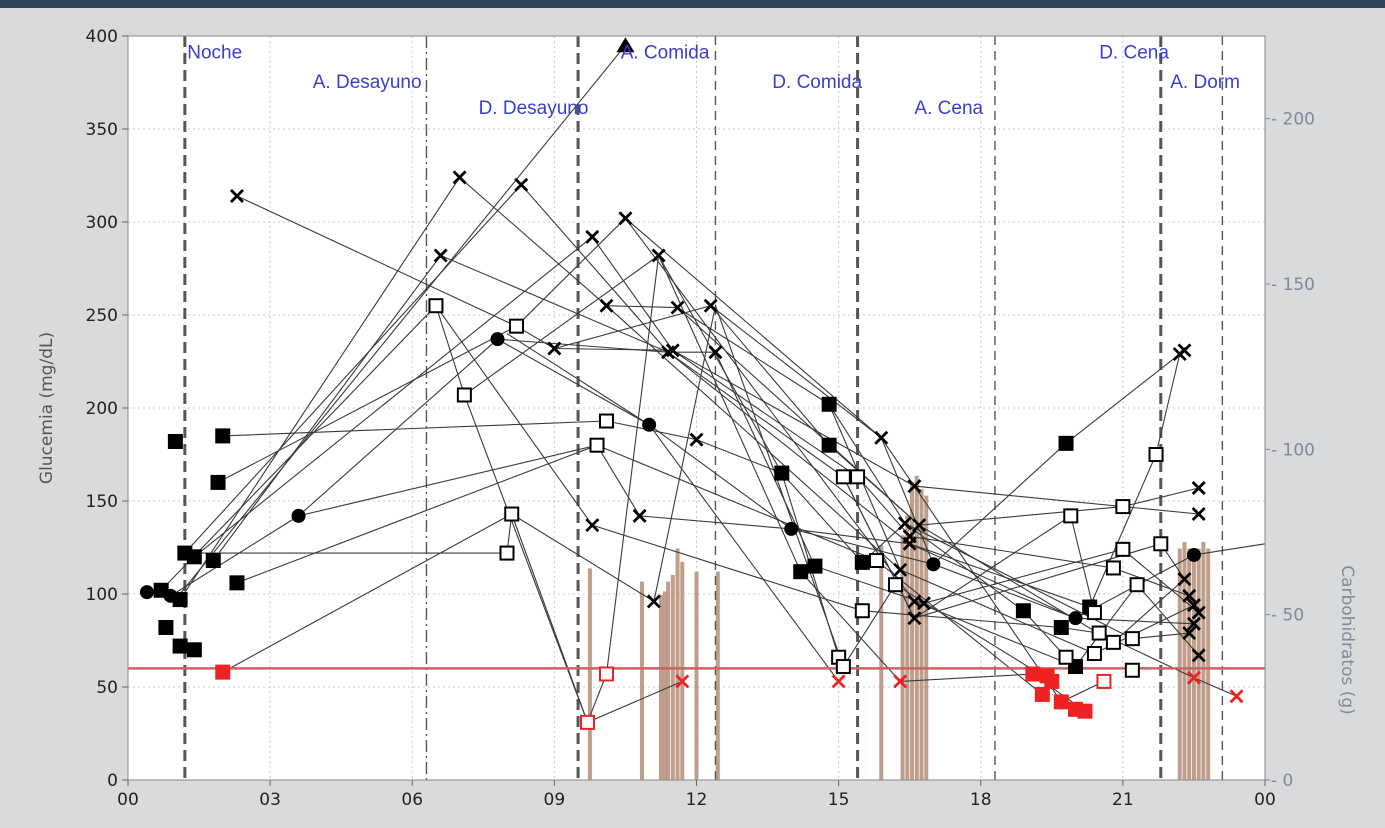 Image resolution: width=1385 pixels, height=828 pixels. What do you see at coordinates (1293, 450) in the screenshot?
I see `y2-tick-label: - 100` at bounding box center [1293, 450].